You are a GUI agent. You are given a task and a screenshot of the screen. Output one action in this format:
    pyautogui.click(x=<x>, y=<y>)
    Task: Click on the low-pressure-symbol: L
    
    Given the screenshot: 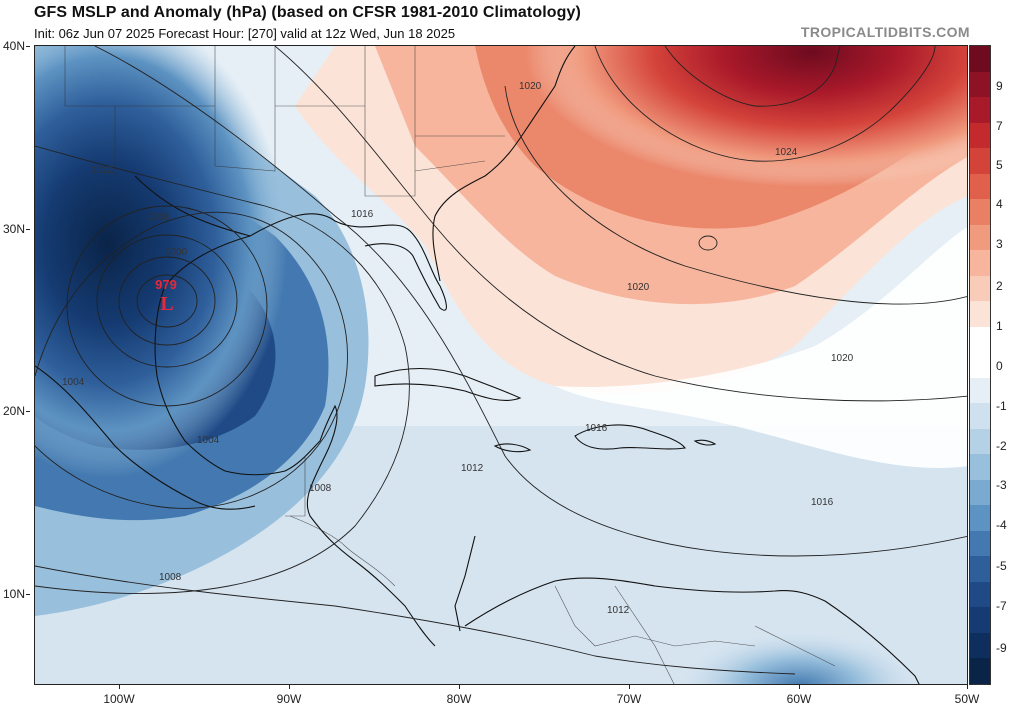 What is the action you would take?
    pyautogui.click(x=166, y=304)
    